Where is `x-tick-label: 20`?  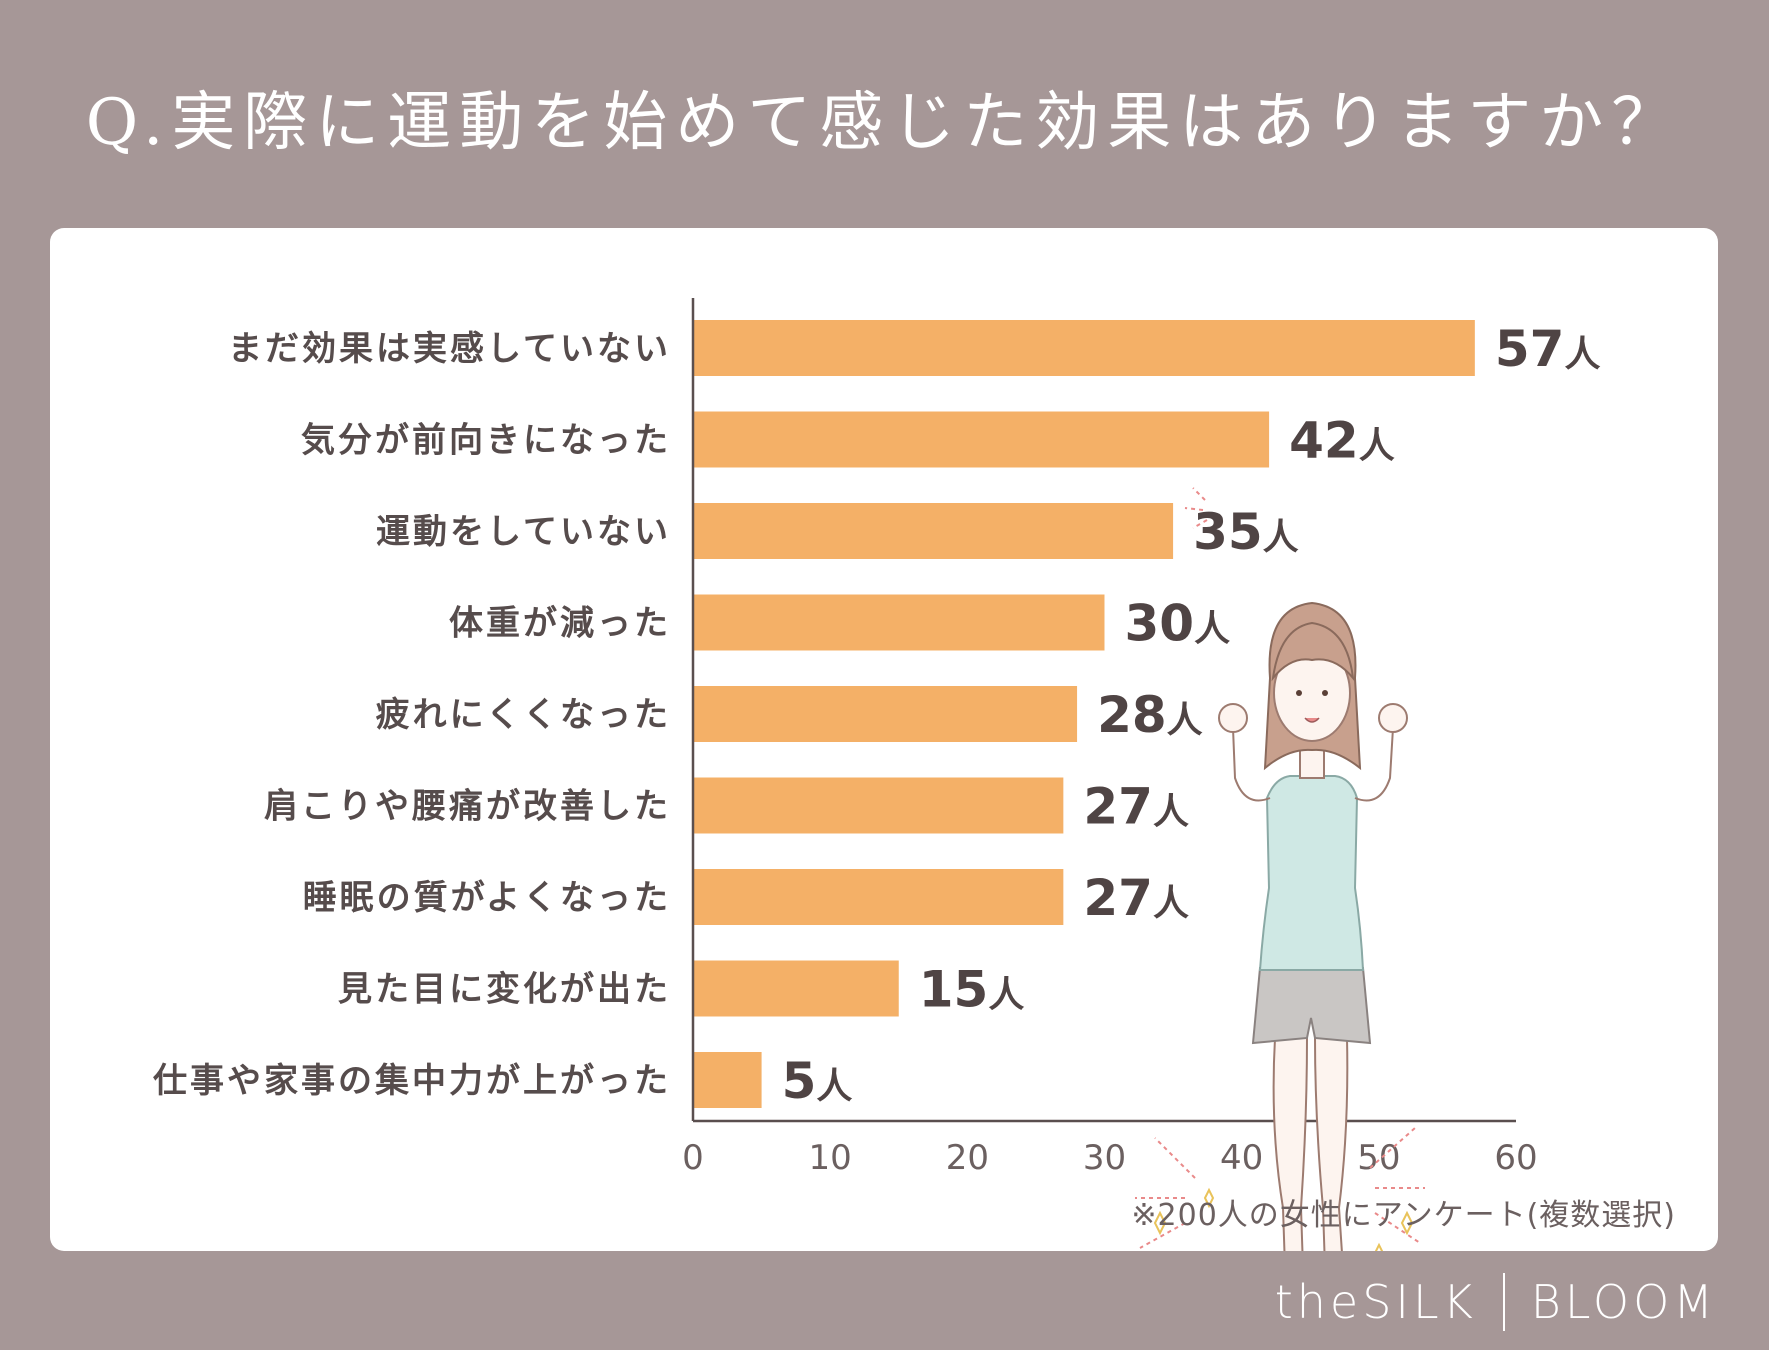 x-tick-label: 20 is located at coordinates (967, 1158).